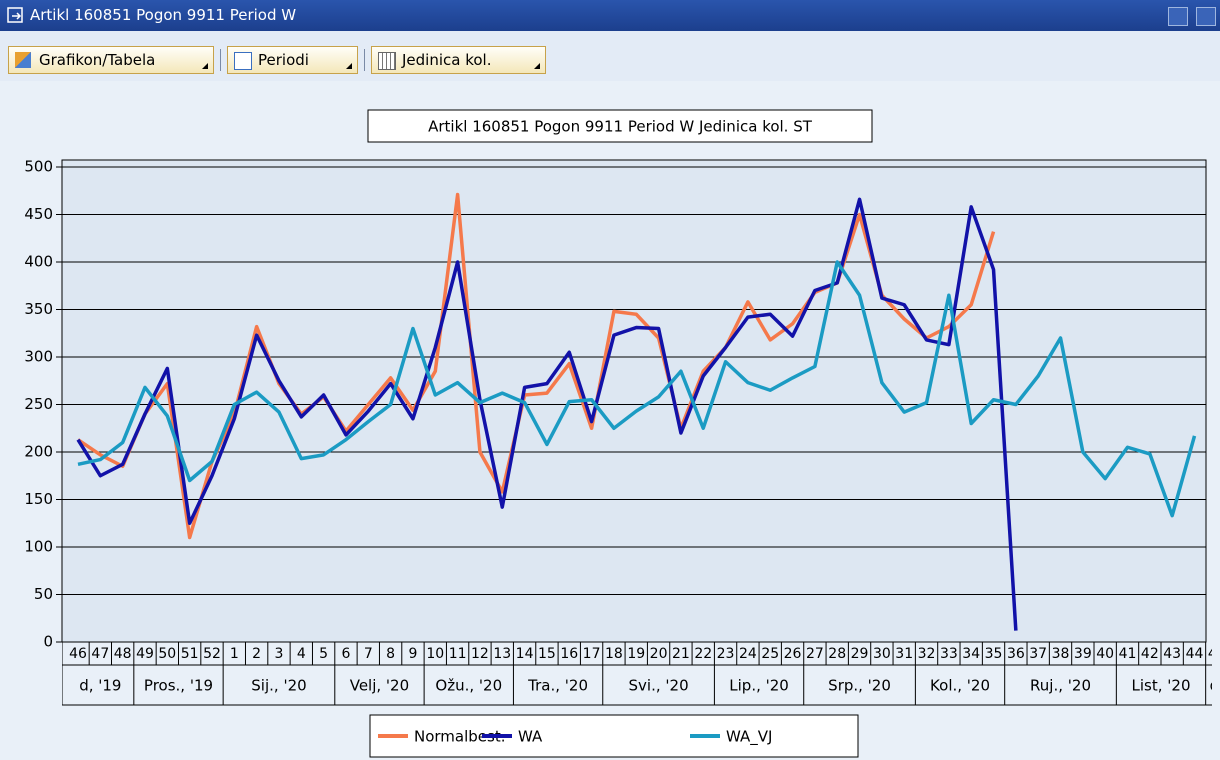  Describe the element at coordinates (100, 654) in the screenshot. I see `x-tick-label: 47` at that location.